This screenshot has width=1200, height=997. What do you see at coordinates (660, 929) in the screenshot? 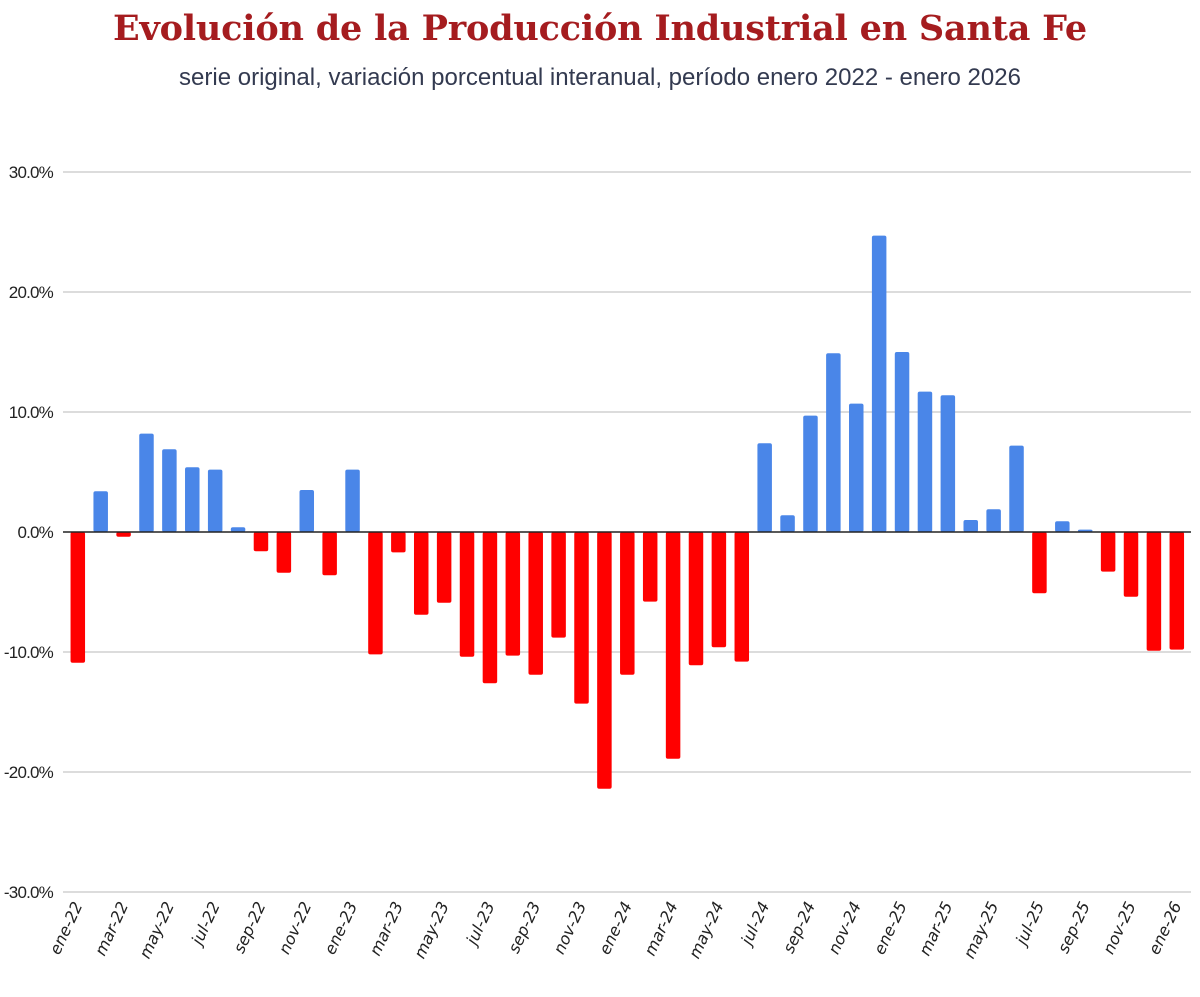
I see `x-tick-label: mar-24` at bounding box center [660, 929].